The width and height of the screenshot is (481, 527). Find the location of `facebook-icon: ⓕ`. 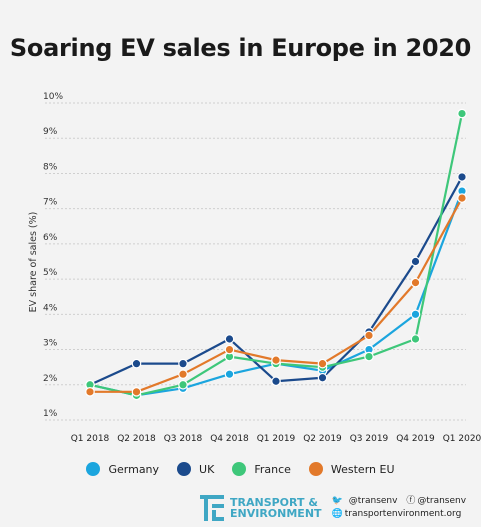

facebook-icon: ⓕ is located at coordinates (411, 501).